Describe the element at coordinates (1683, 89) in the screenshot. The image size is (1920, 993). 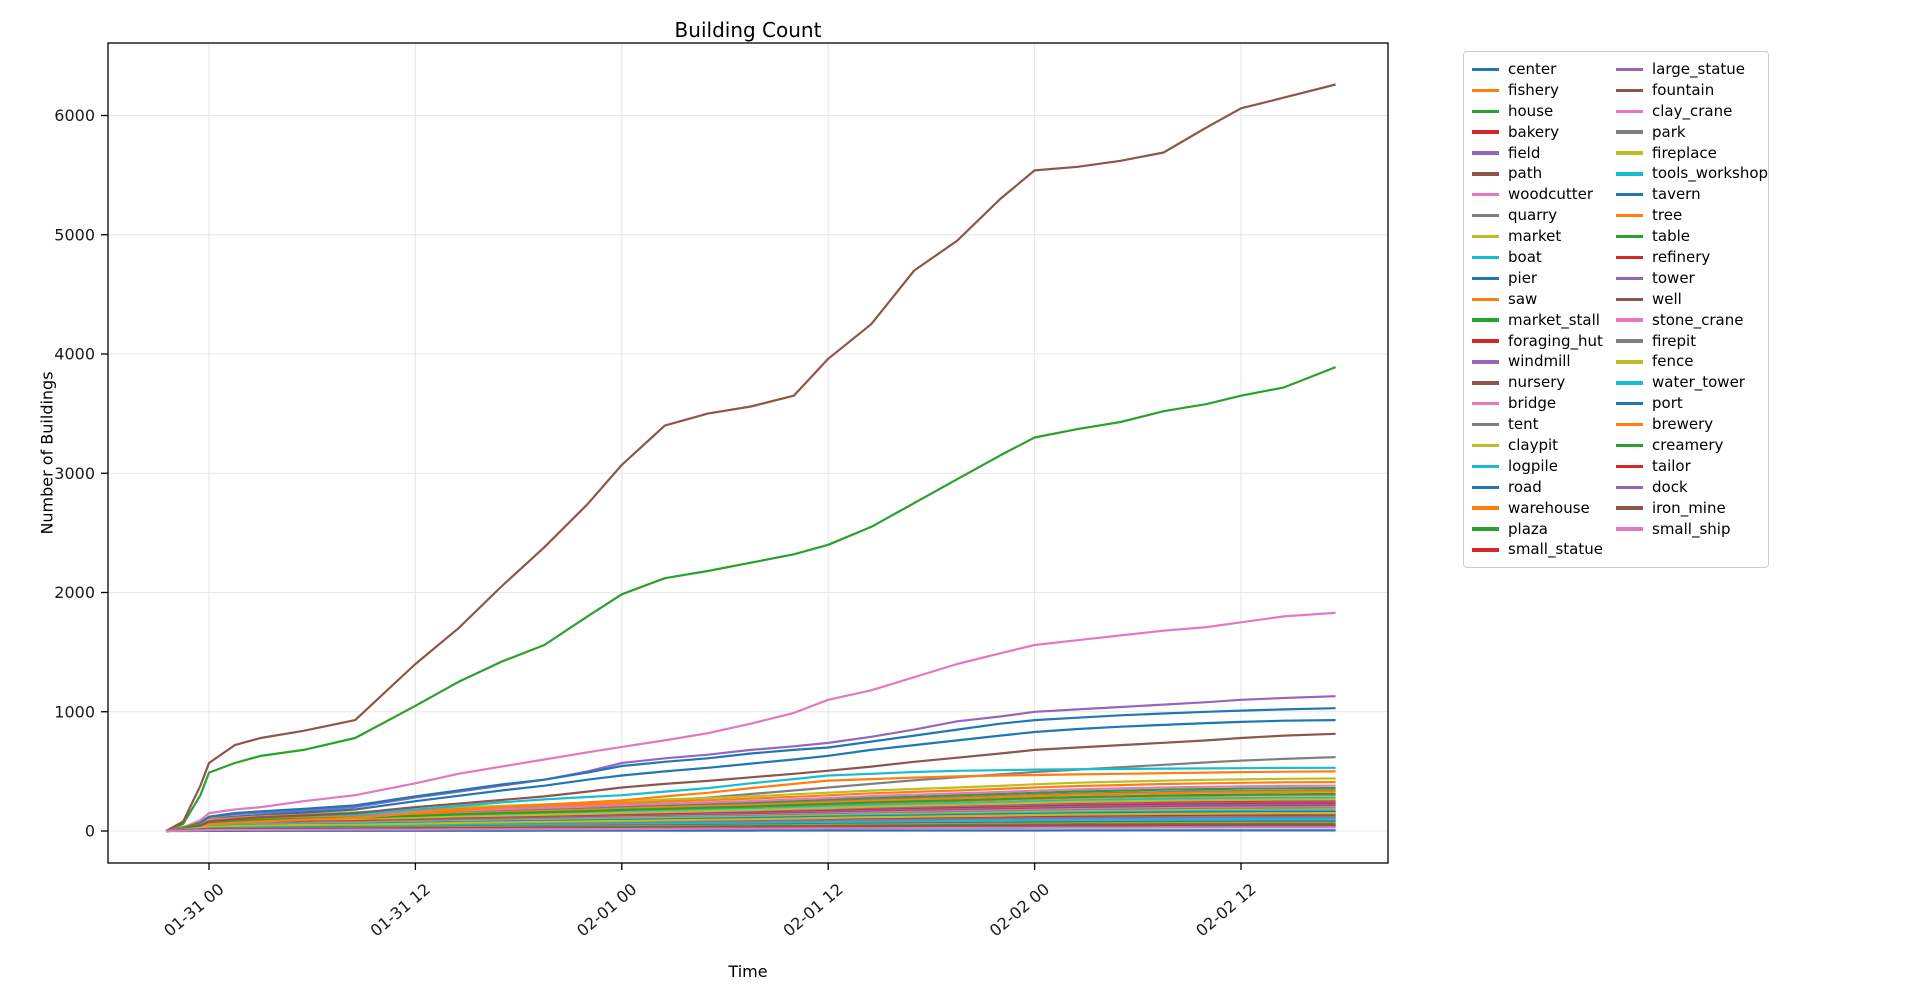
I see `legend-label: fountain` at that location.